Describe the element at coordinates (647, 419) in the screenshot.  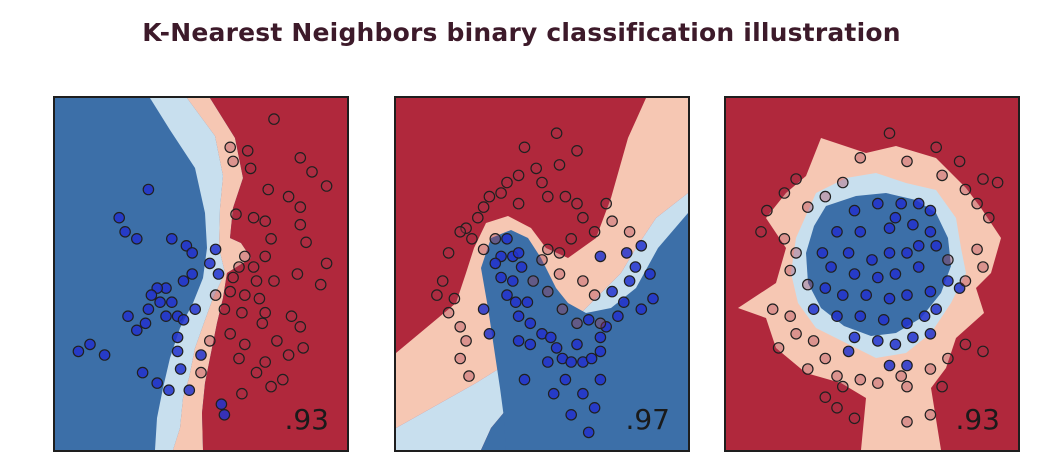
I see `score-moons: .97` at that location.